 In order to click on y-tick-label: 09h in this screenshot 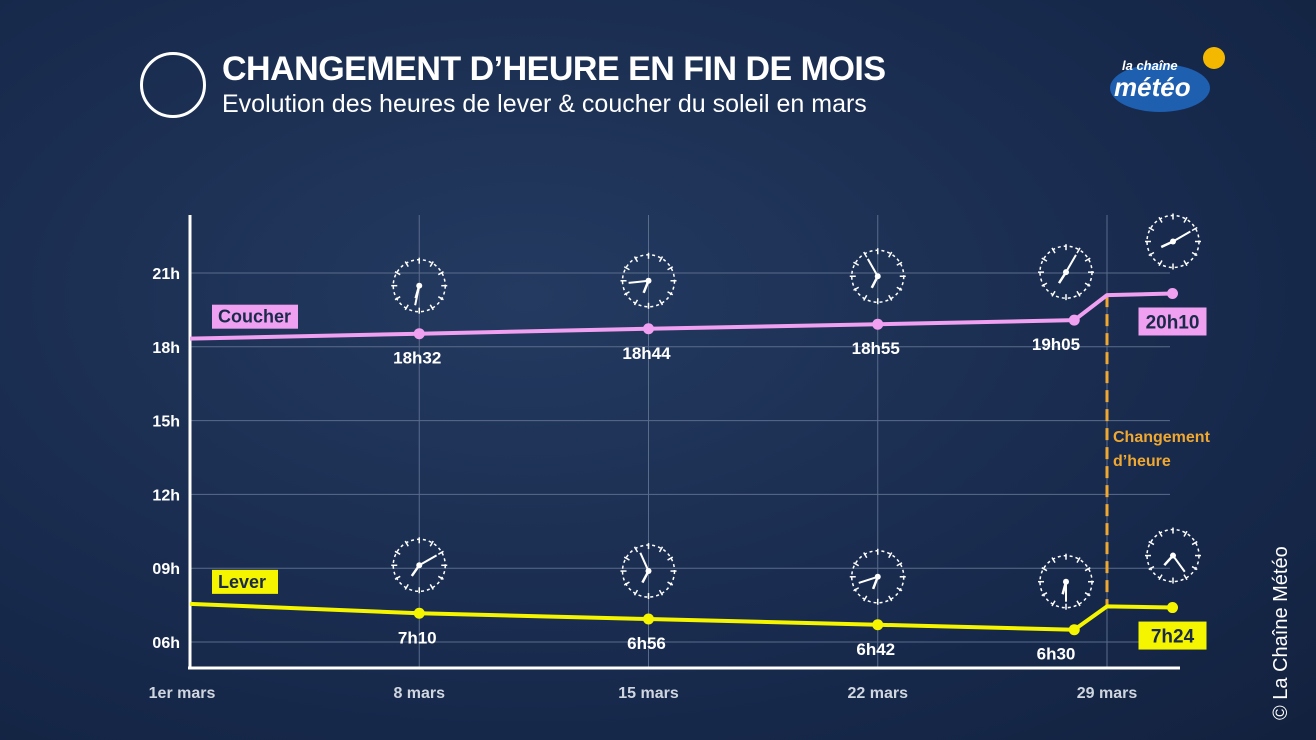, I will do `click(166, 569)`.